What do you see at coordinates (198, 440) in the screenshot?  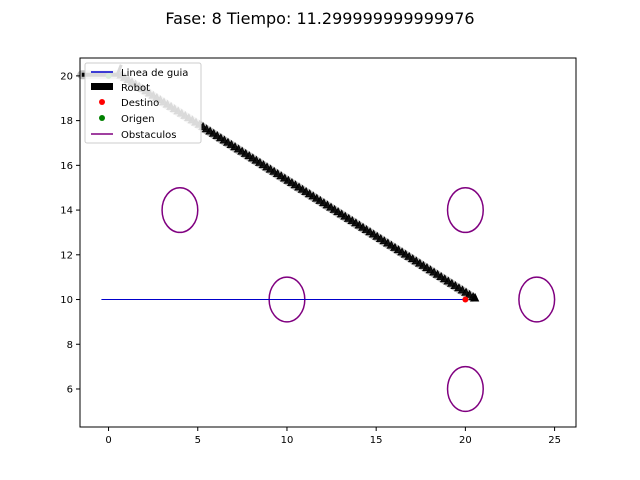 I see `x-tick-label-5: 5` at bounding box center [198, 440].